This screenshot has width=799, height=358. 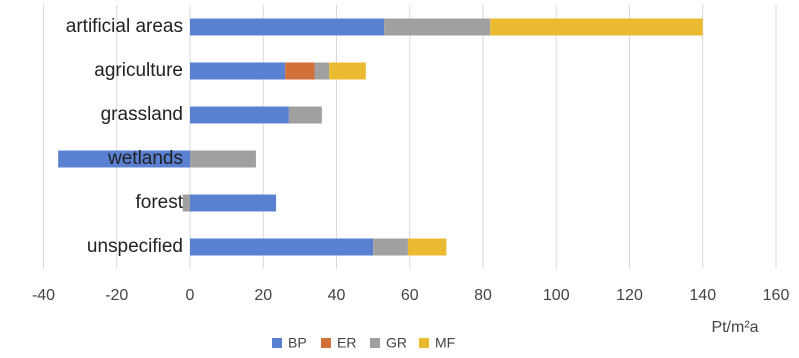 I want to click on category-label: wetlands, so click(x=145, y=158).